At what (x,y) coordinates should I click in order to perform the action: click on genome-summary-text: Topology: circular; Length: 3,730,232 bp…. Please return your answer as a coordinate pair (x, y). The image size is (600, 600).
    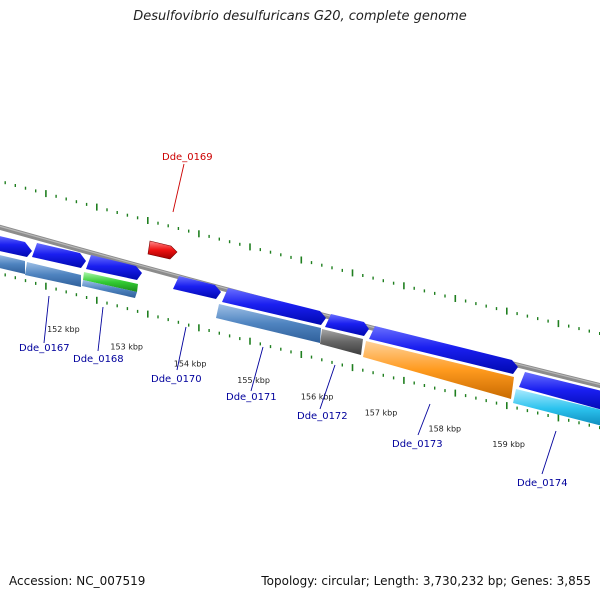
    Looking at the image, I should click on (426, 581).